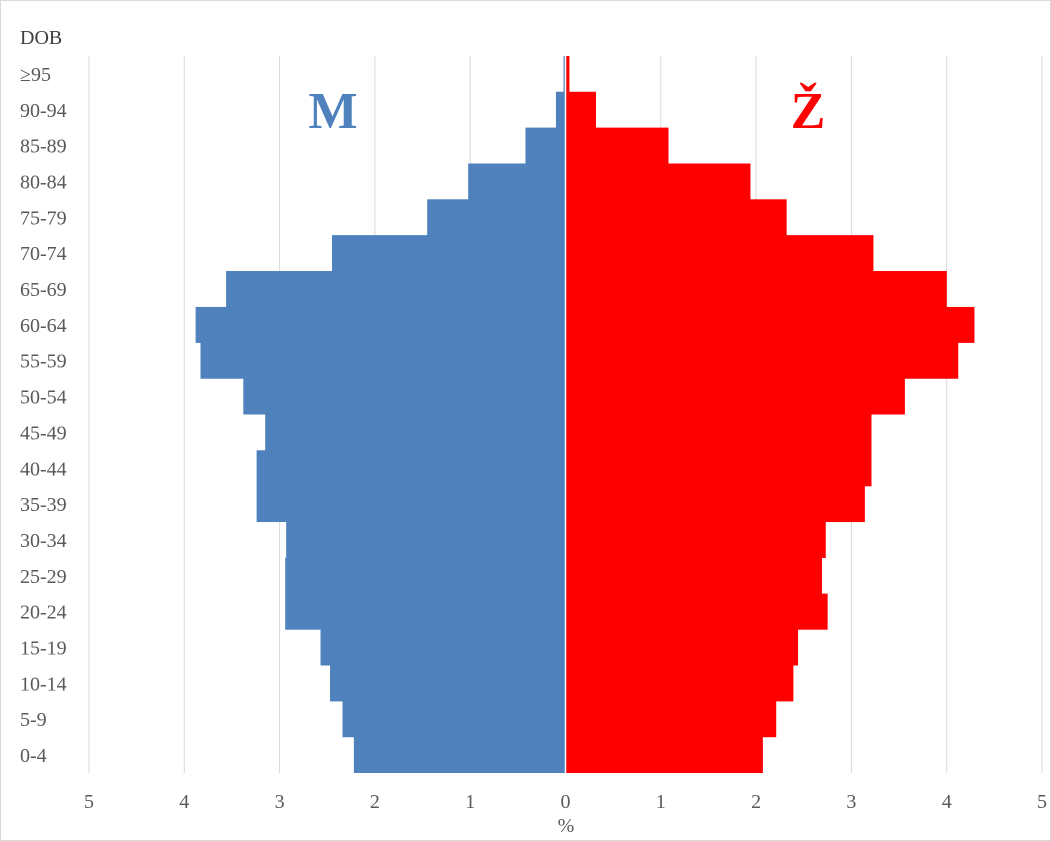 This screenshot has width=1051, height=841. Describe the element at coordinates (808, 111) in the screenshot. I see `annotation-z: Ž` at that location.